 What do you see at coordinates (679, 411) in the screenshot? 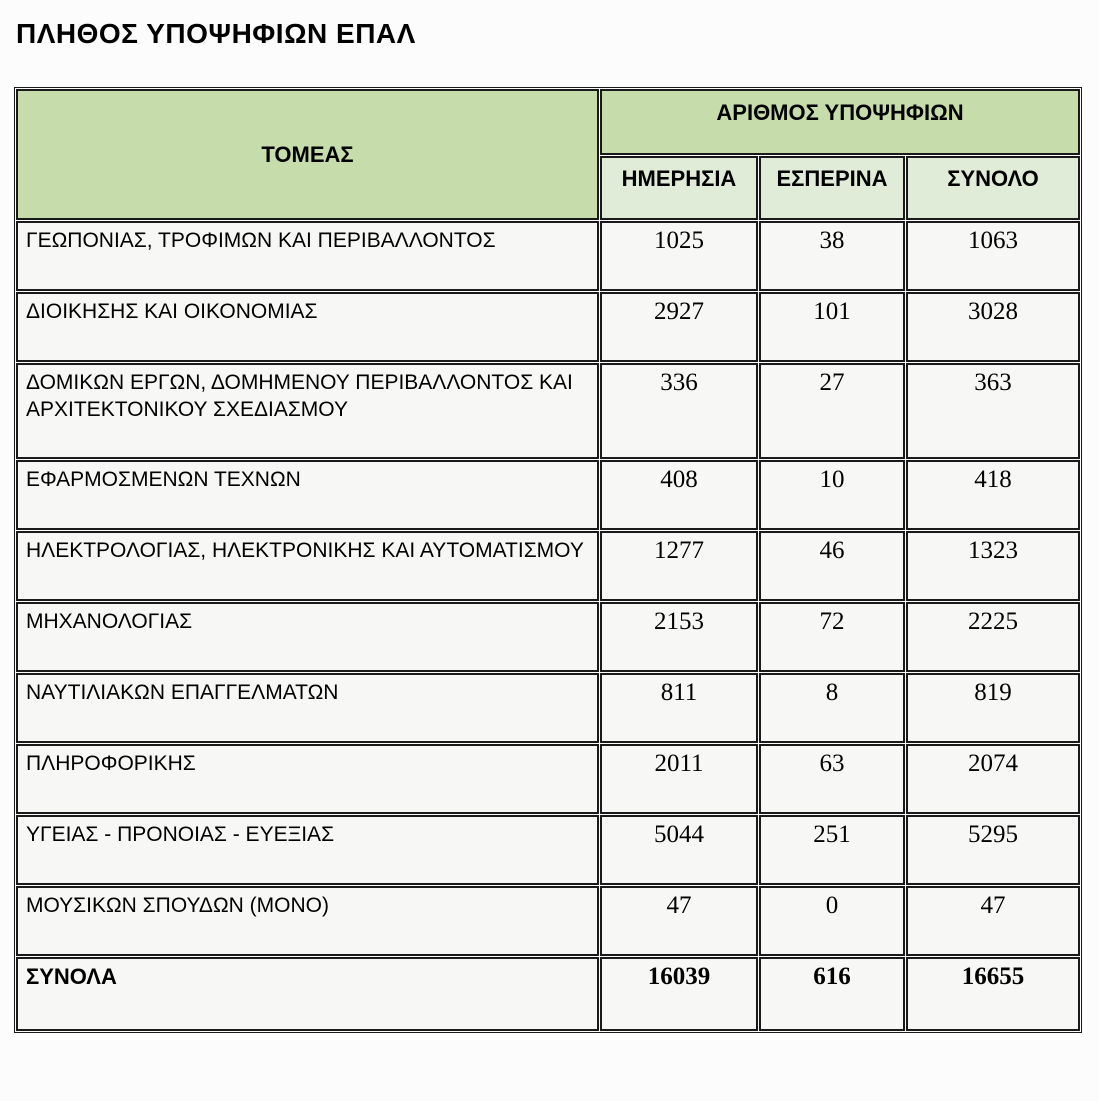
I see `day-cell: 336` at bounding box center [679, 411].